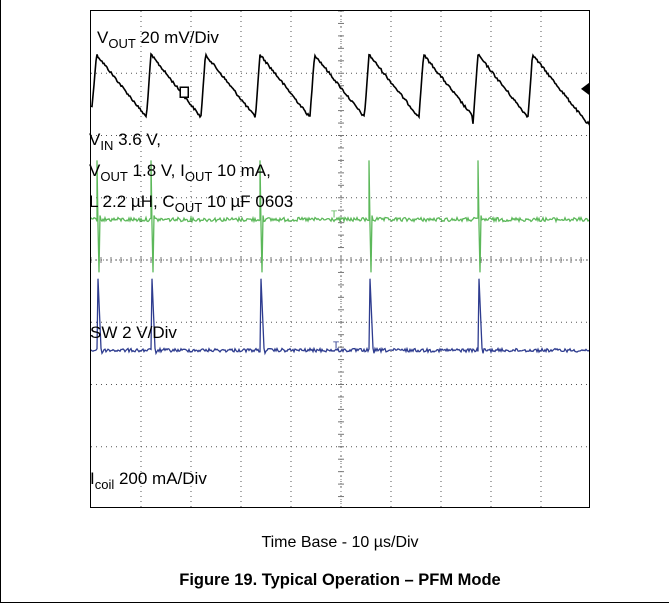 The image size is (670, 604). Describe the element at coordinates (148, 480) in the screenshot. I see `icoil-channel-label: Icoil 200 mA/Div` at that location.